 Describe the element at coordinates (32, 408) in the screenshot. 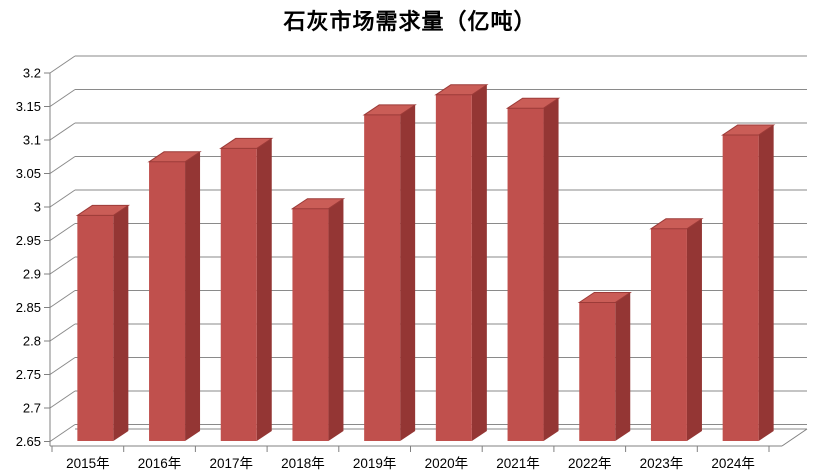

I see `y-axis-label: 2.7` at that location.